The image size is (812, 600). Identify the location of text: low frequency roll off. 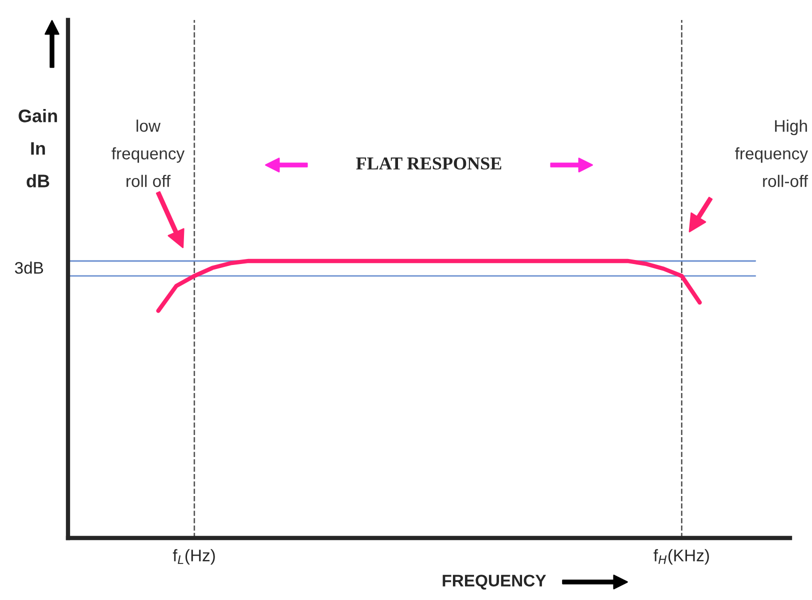
(148, 154).